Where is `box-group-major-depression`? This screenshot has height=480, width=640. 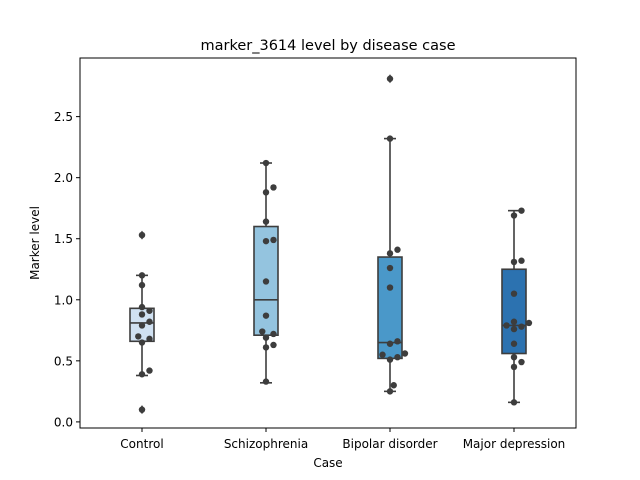 box-group-major-depression is located at coordinates (514, 306).